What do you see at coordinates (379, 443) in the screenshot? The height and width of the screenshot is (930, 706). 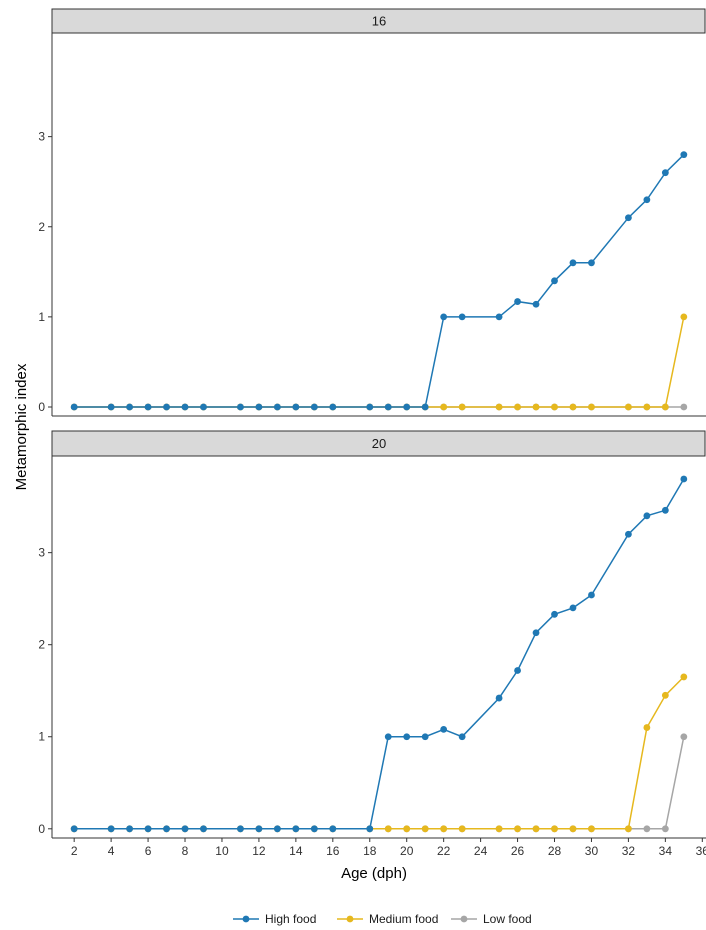 I see `panel-strip-label: 20` at bounding box center [379, 443].